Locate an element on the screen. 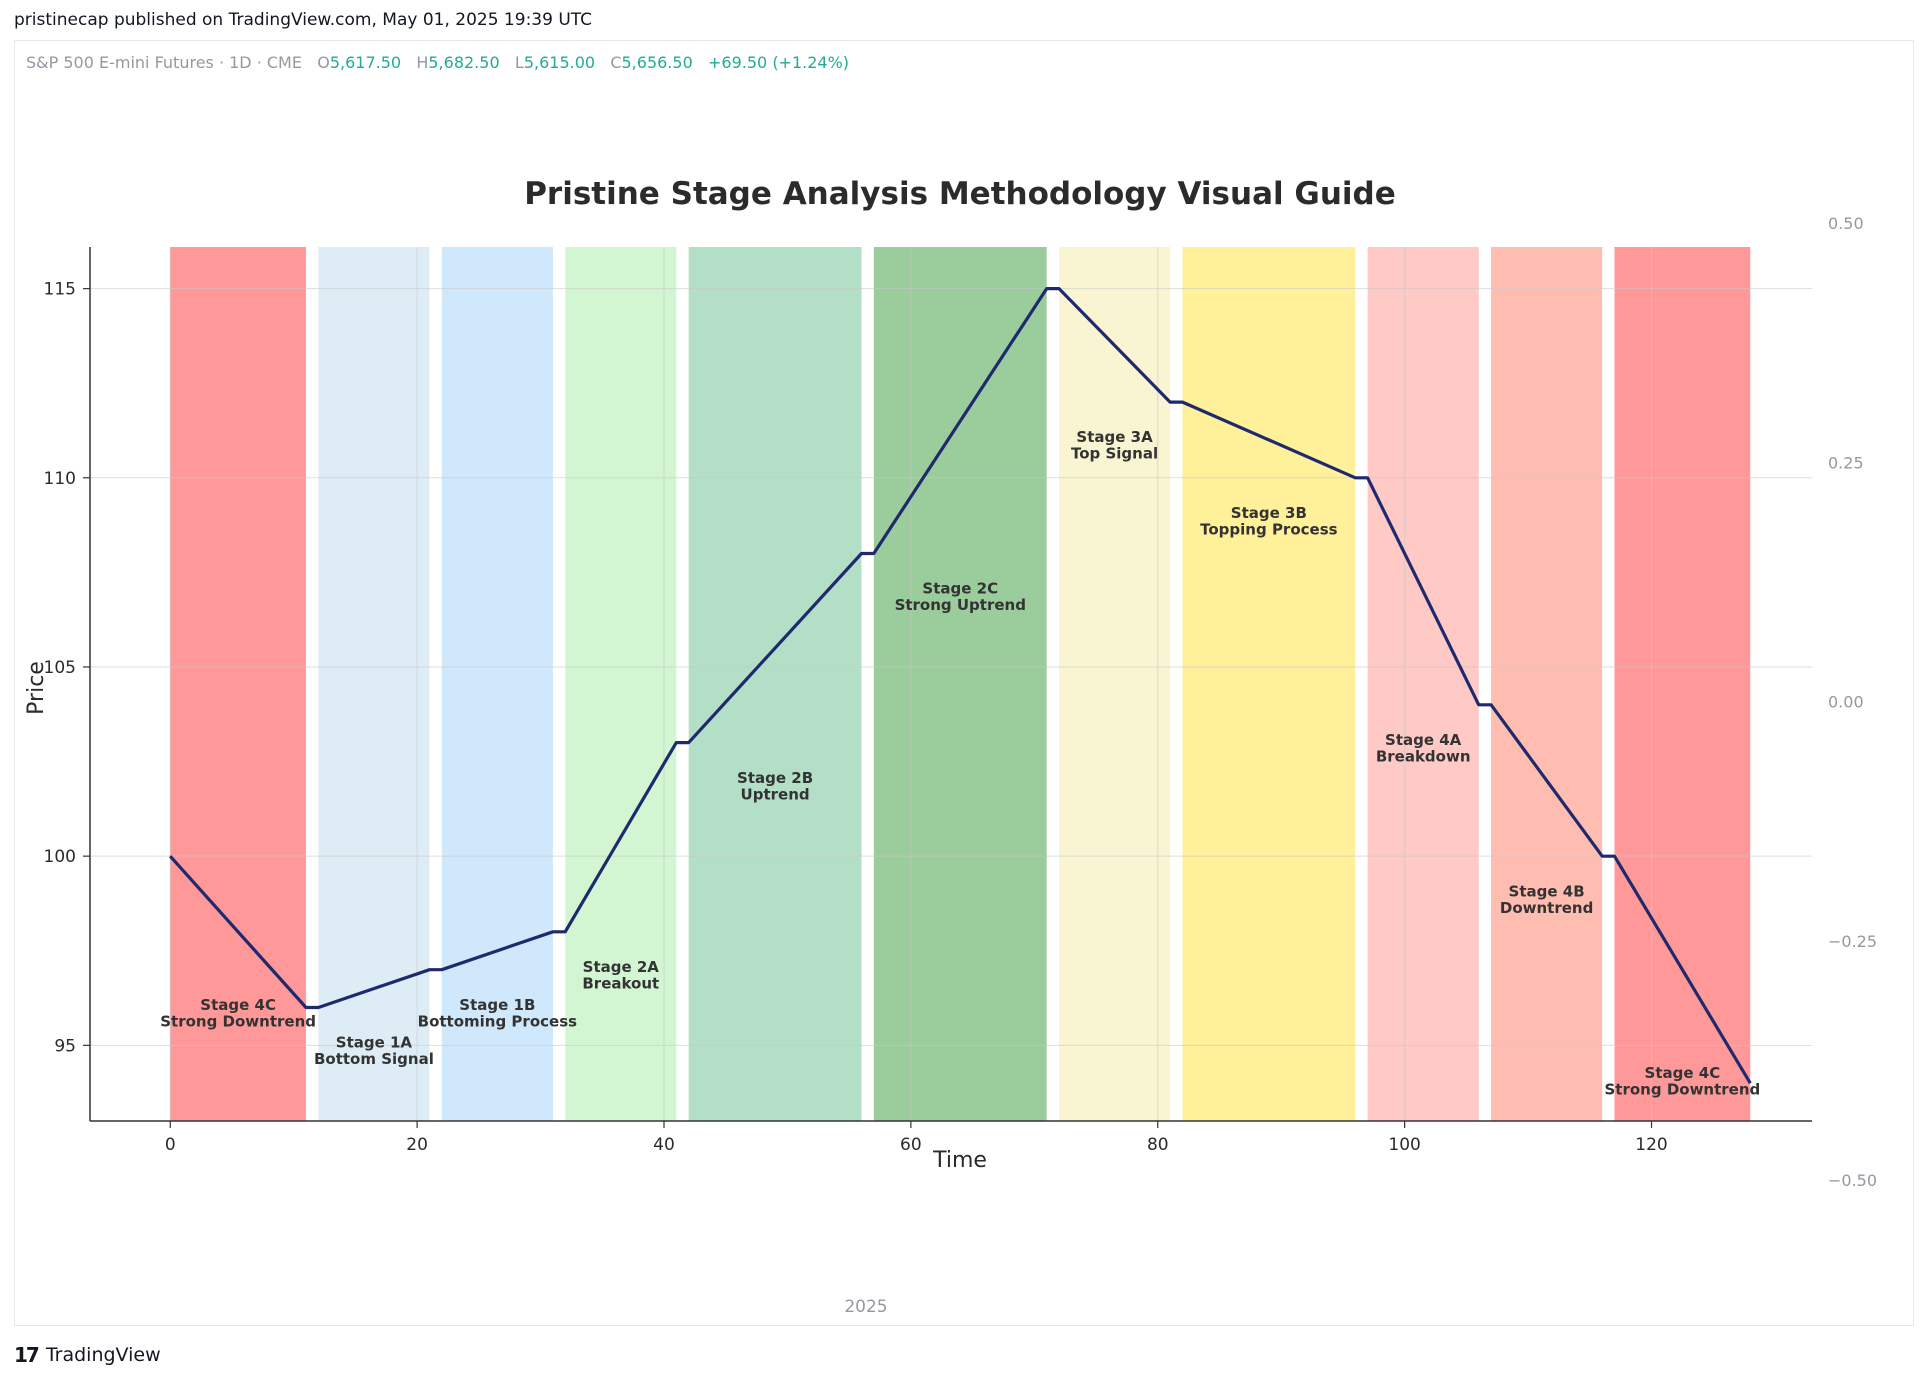 The width and height of the screenshot is (1926, 1378). stage-label-6: Stage 3A Top Signal is located at coordinates (1114, 445).